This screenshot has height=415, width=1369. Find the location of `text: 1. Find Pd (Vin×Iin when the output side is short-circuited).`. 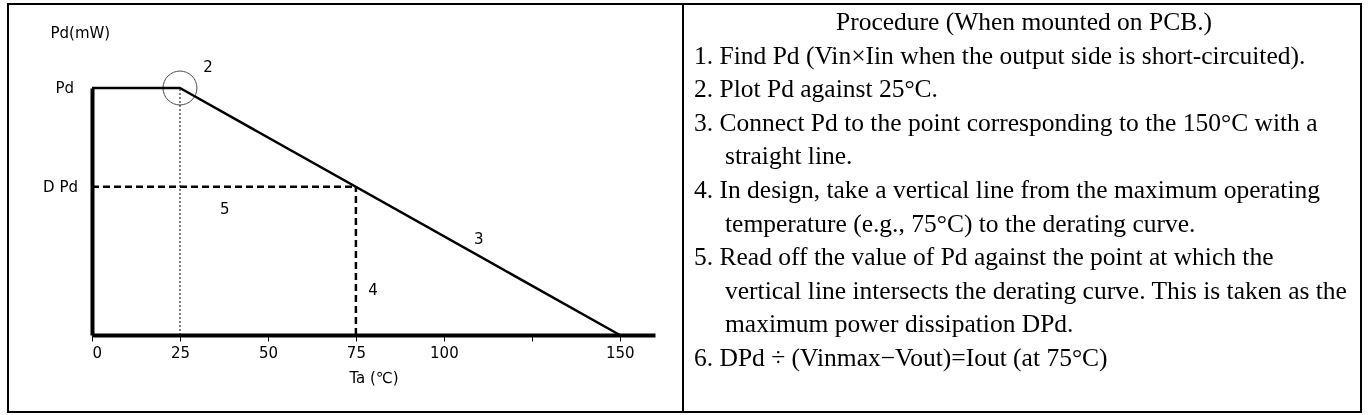

text: 1. Find Pd (Vin×Iin when the output side is short-circuited). is located at coordinates (1000, 55).